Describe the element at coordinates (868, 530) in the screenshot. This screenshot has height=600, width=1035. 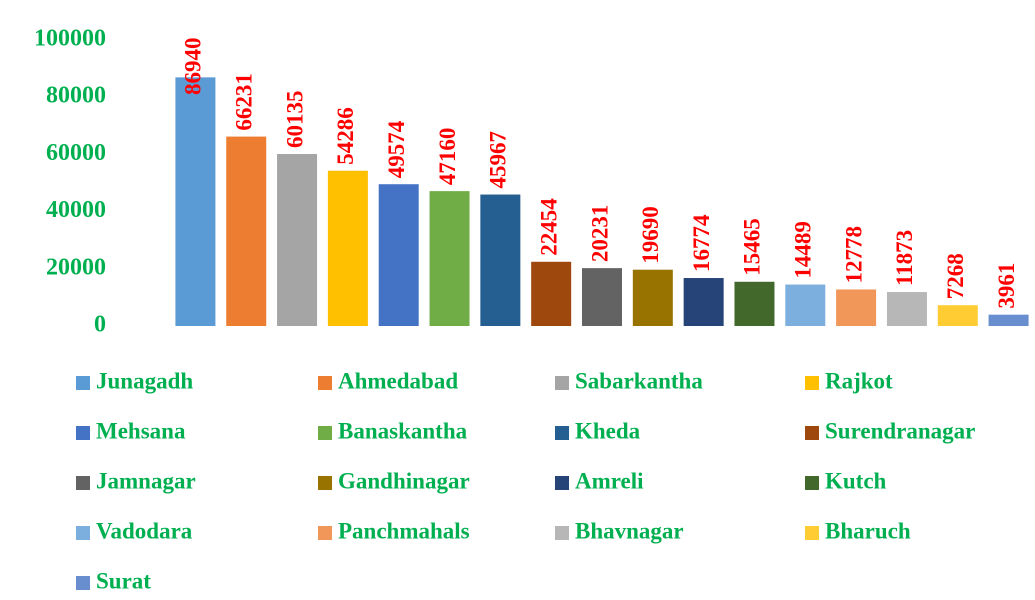
I see `legend-label: Bharuch` at that location.